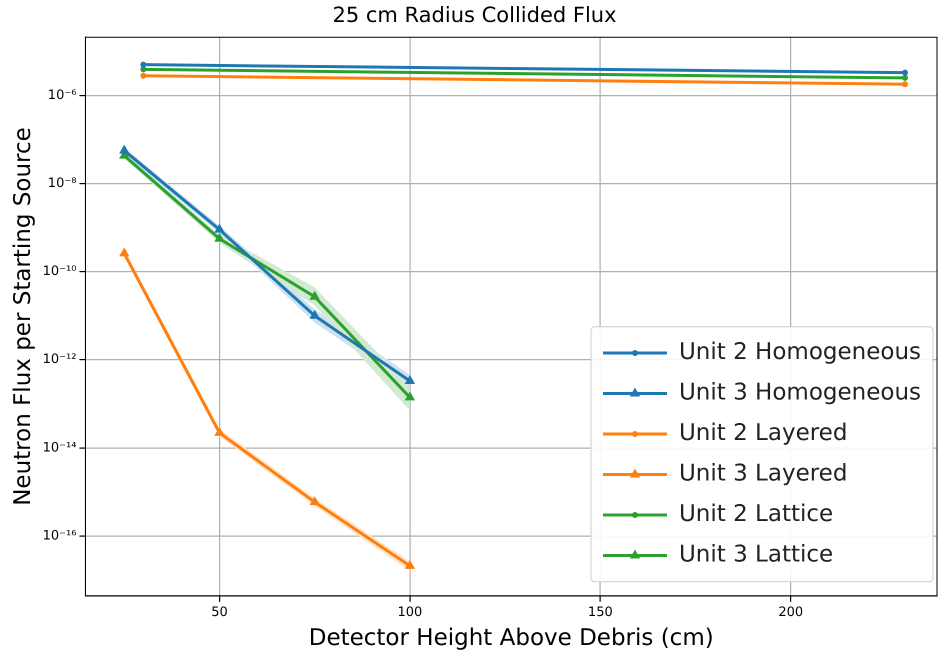 The height and width of the screenshot is (655, 943). What do you see at coordinates (756, 555) in the screenshot?
I see `legend-label: Unit 3 Lattice` at bounding box center [756, 555].